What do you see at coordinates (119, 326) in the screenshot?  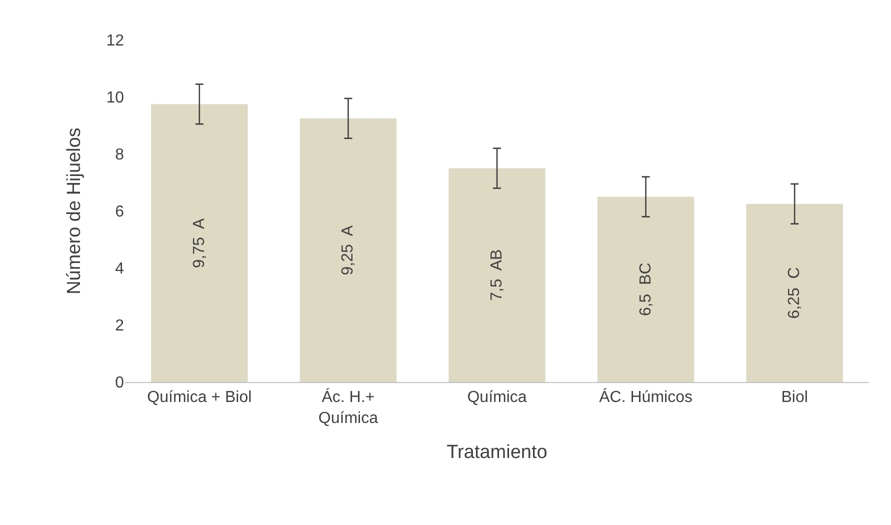 I see `y-tick-label: 2` at bounding box center [119, 326].